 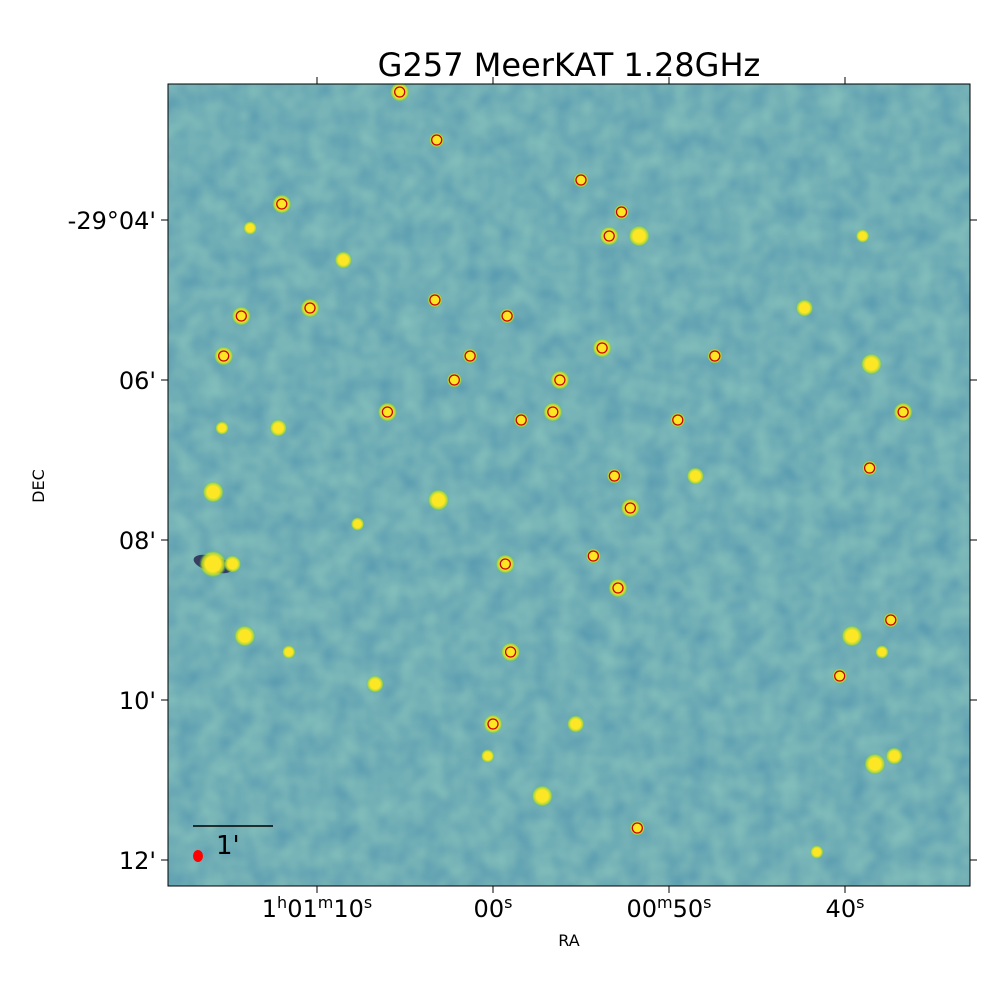 What do you see at coordinates (569, 65) in the screenshot?
I see `chart-title: G257 MeerKAT 1.28GHz` at bounding box center [569, 65].